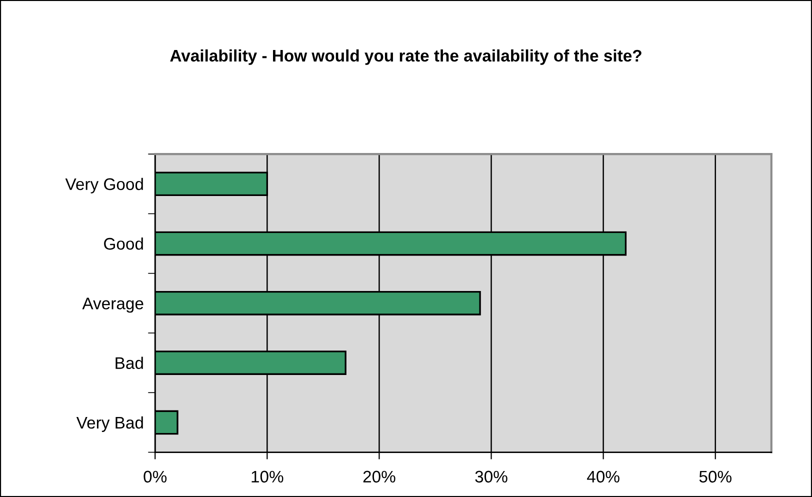 This screenshot has height=497, width=812. Describe the element at coordinates (123, 243) in the screenshot. I see `y-tick-label: Good` at that location.